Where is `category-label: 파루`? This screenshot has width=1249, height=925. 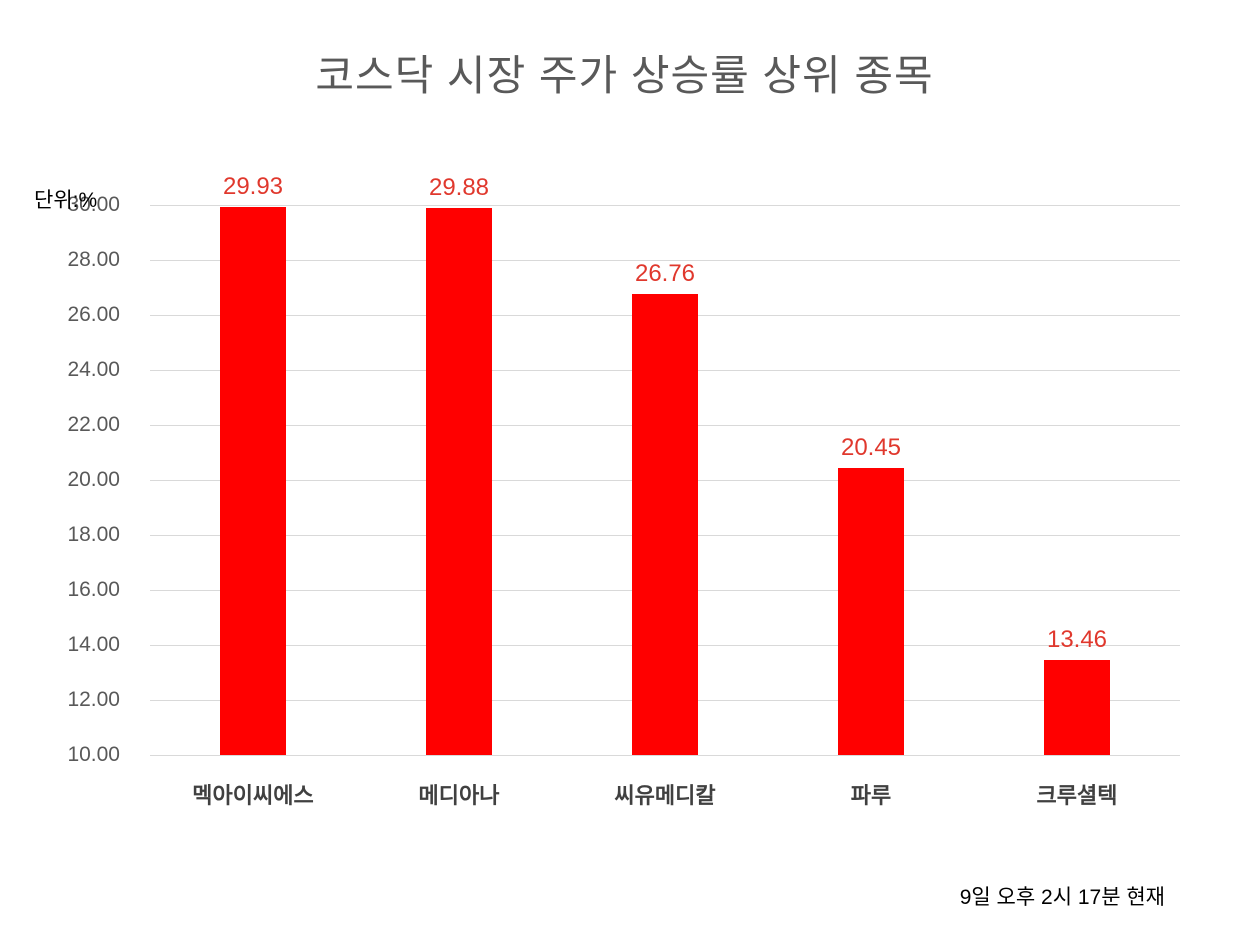
category-label: 파루 is located at coordinates (871, 795).